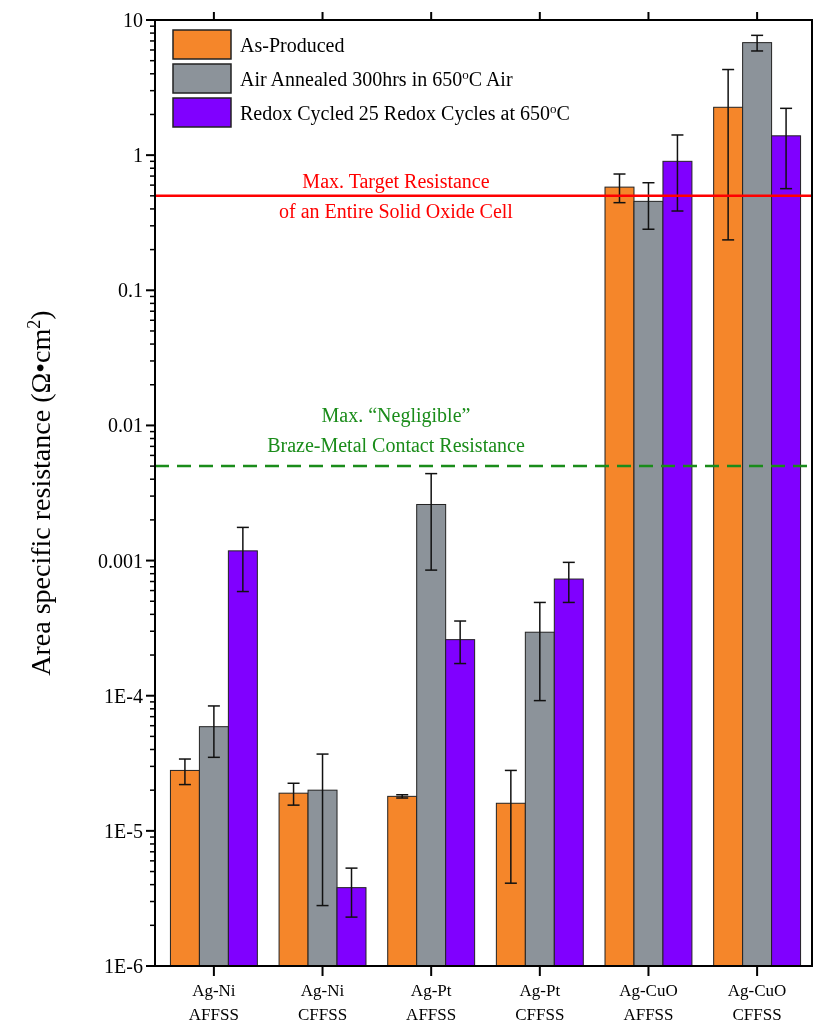 The width and height of the screenshot is (815, 1036). I want to click on y-tick-label: 1E-6, so click(123, 966).